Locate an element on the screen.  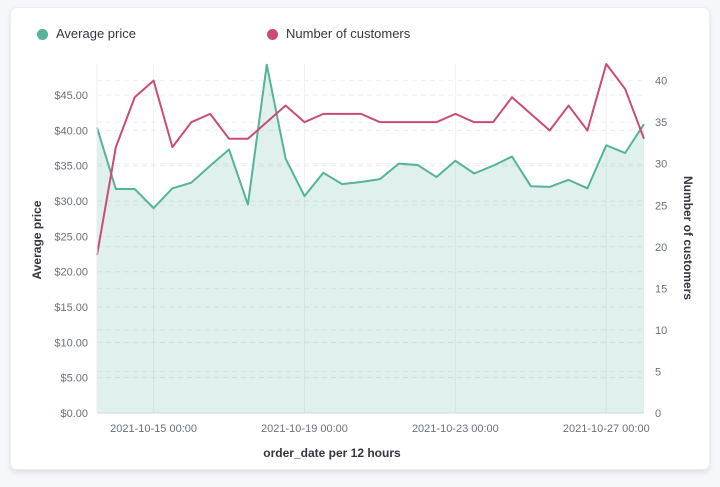
y-right-tick-label: 25 is located at coordinates (661, 206).